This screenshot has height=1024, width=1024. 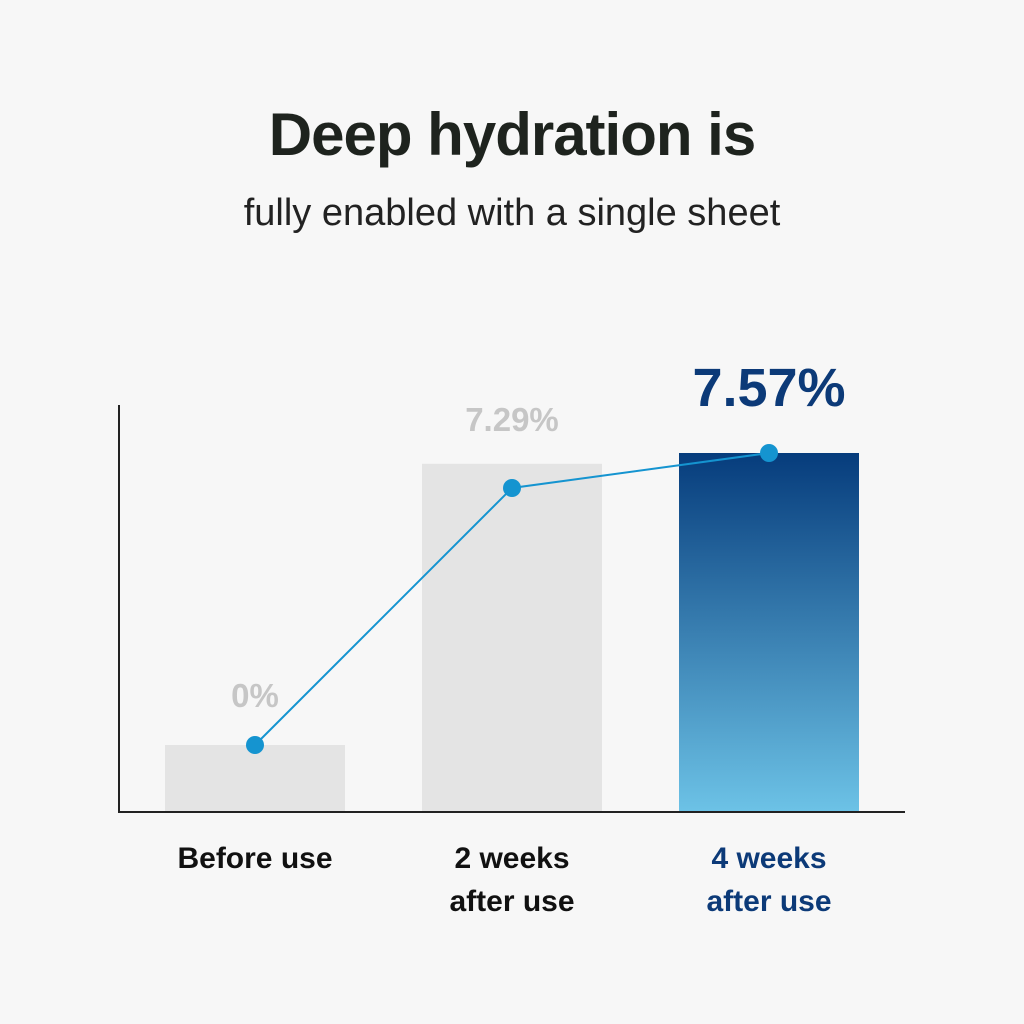 I want to click on value-label-0: 0%, so click(x=255, y=695).